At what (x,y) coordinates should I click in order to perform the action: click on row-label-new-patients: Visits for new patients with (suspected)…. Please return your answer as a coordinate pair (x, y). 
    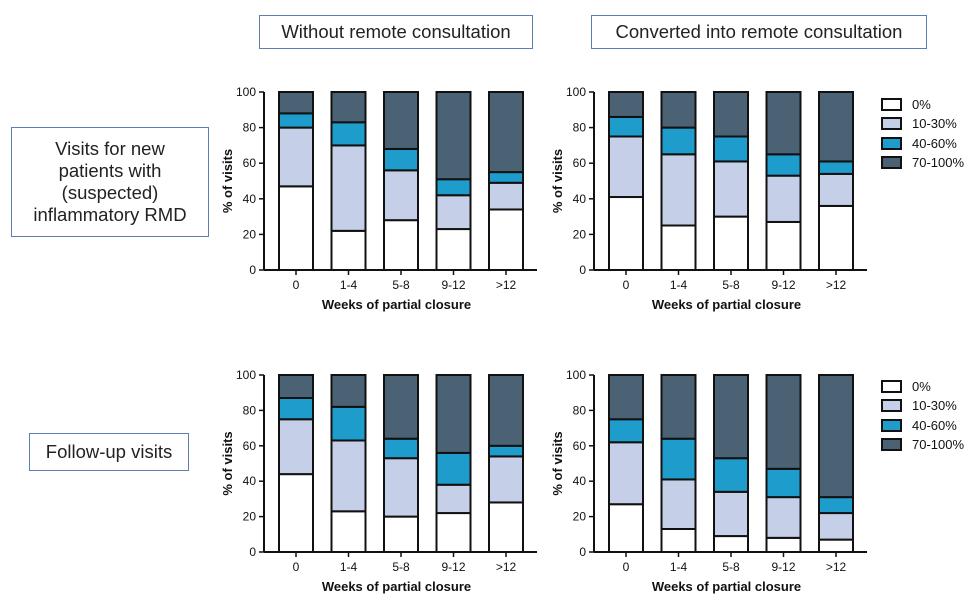
    Looking at the image, I should click on (110, 182).